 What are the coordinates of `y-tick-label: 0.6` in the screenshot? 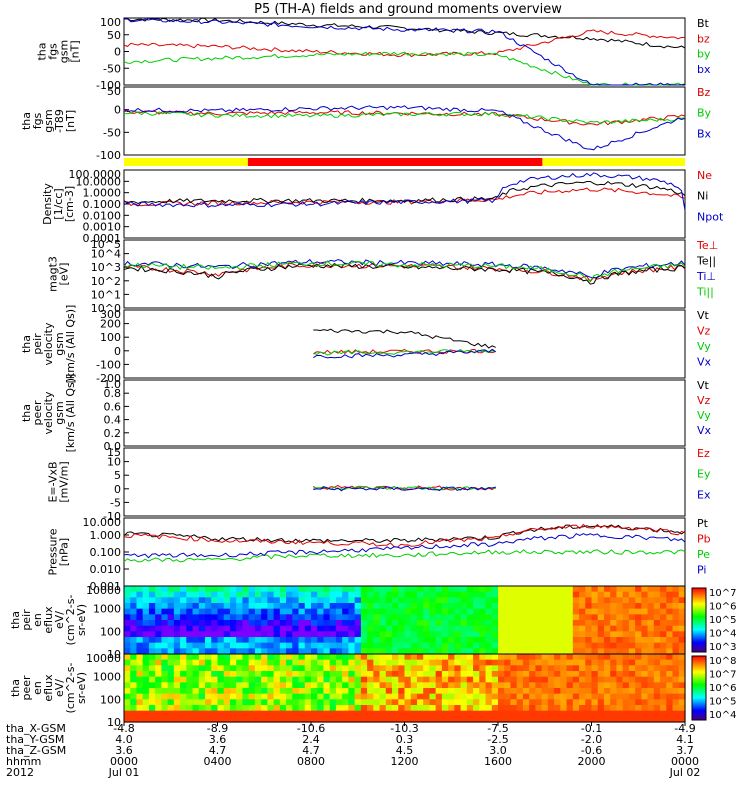 It's located at (113, 406).